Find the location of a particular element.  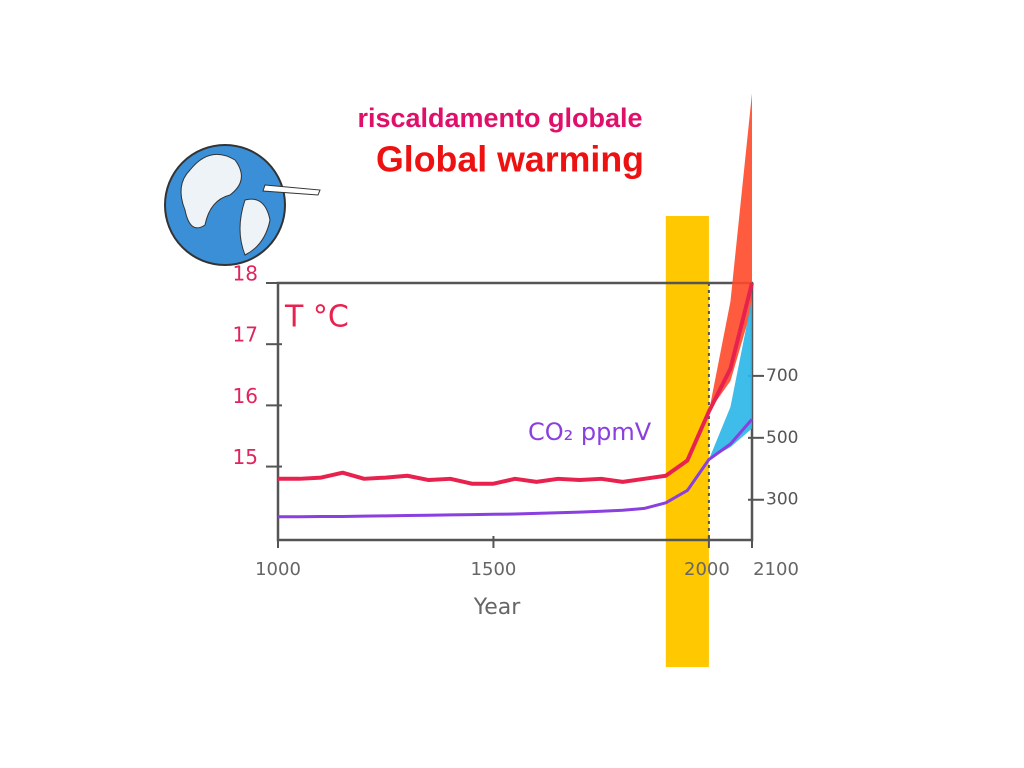

y2-tick-label: 300 is located at coordinates (782, 500).